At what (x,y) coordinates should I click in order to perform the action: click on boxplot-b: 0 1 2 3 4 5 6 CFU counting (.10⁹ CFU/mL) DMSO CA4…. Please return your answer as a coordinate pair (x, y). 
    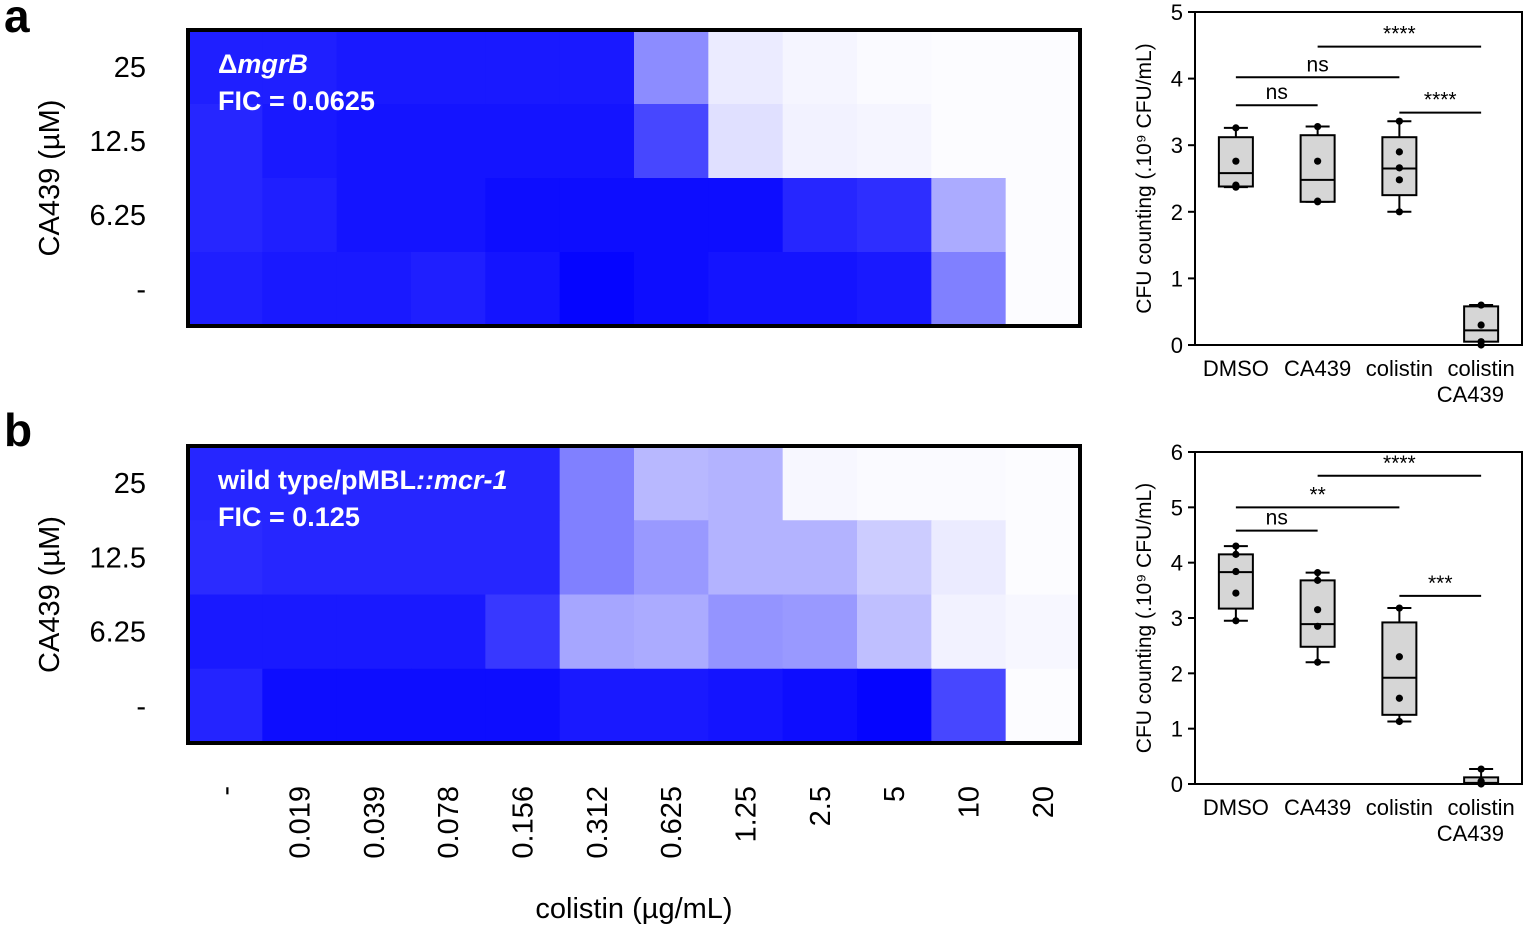
    Looking at the image, I should click on (1328, 643).